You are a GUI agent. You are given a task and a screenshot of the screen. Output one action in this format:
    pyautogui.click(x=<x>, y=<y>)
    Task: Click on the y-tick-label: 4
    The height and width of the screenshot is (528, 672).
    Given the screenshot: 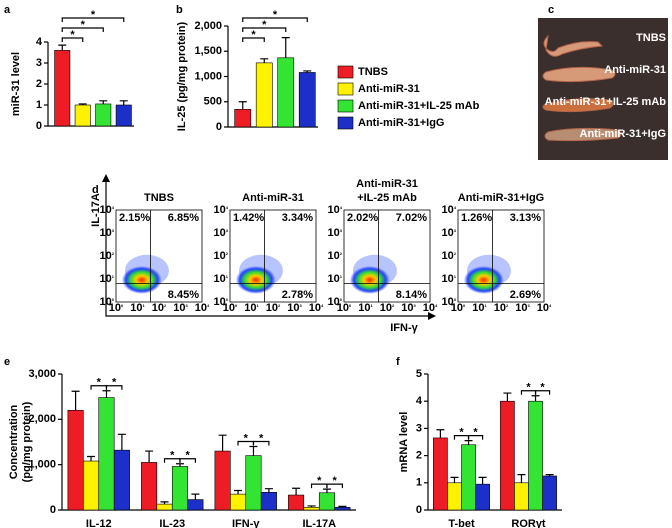 What is the action you would take?
    pyautogui.click(x=419, y=401)
    